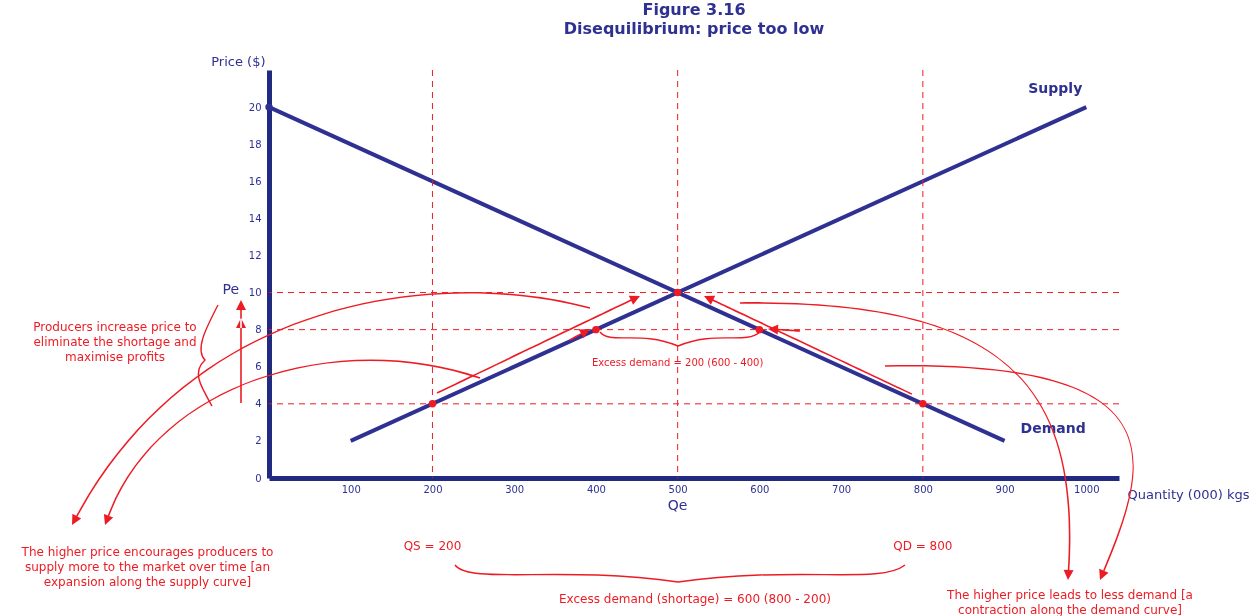  Describe the element at coordinates (1087, 489) in the screenshot. I see `x-tick-label: 1000` at that location.